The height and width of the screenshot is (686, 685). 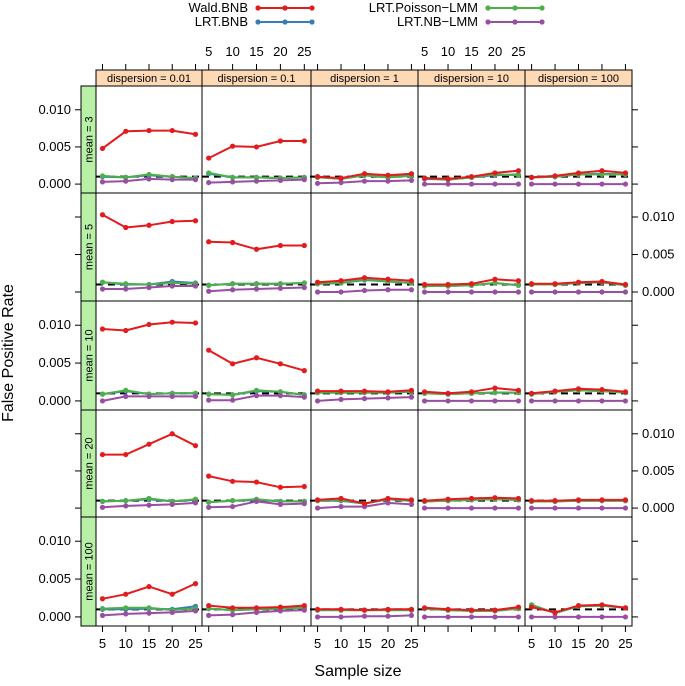 What do you see at coordinates (367, 14) in the screenshot?
I see `legend: Wald.BNB LRT.Poisson−LMM LRT.BNB LRT.NB−LMM` at bounding box center [367, 14].